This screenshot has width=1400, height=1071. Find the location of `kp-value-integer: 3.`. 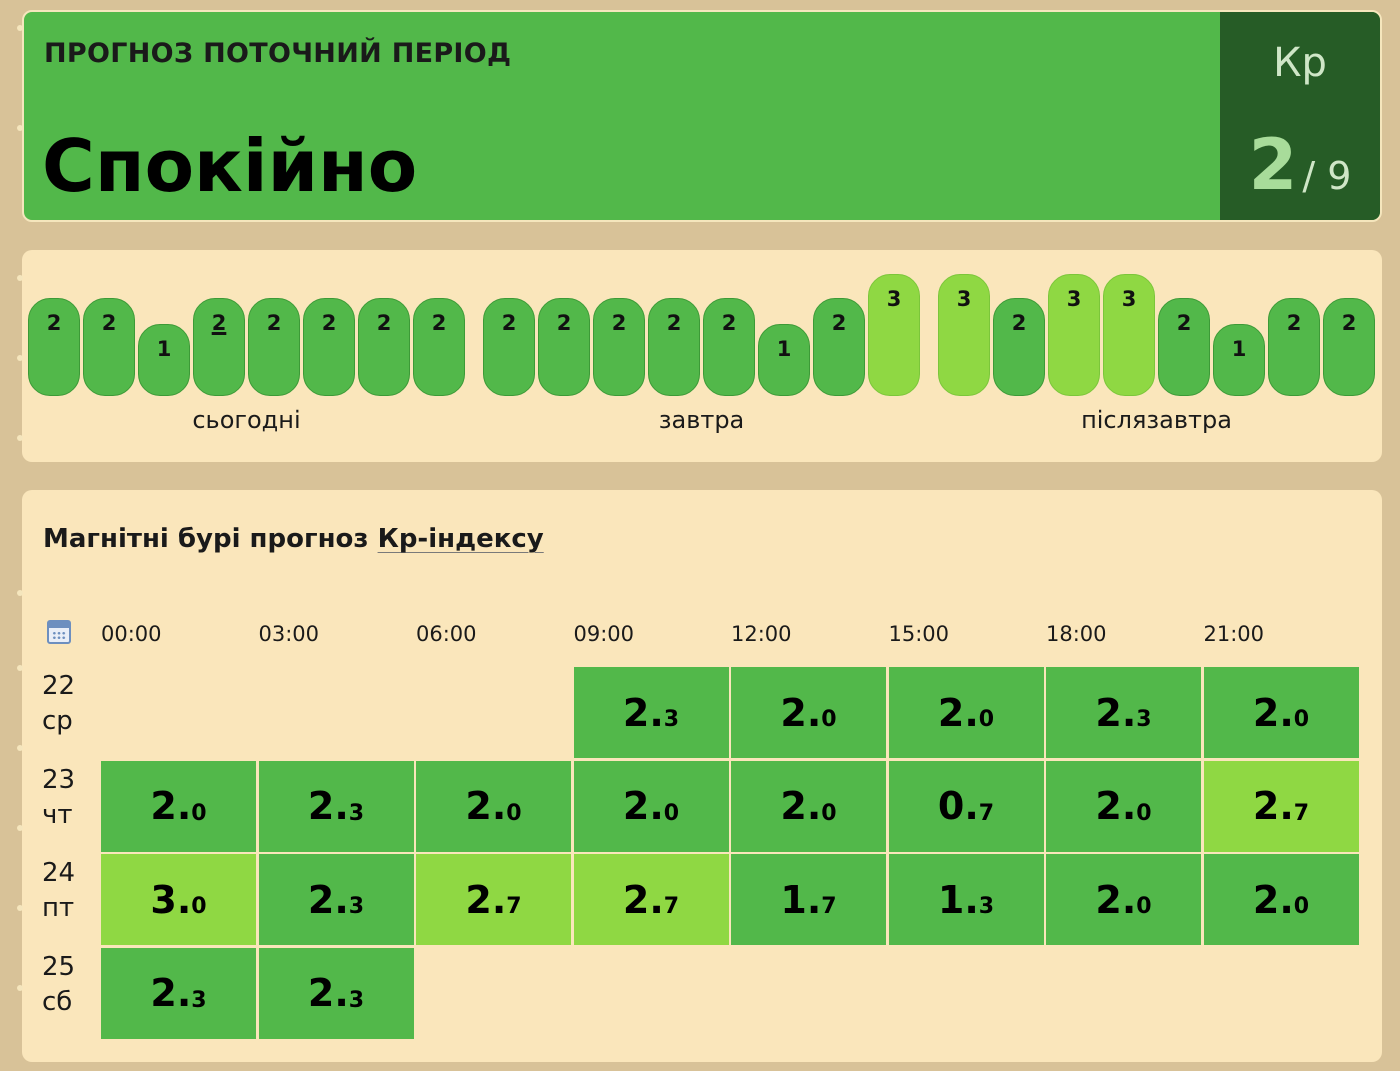

kp-value-integer: 3. is located at coordinates (171, 899).